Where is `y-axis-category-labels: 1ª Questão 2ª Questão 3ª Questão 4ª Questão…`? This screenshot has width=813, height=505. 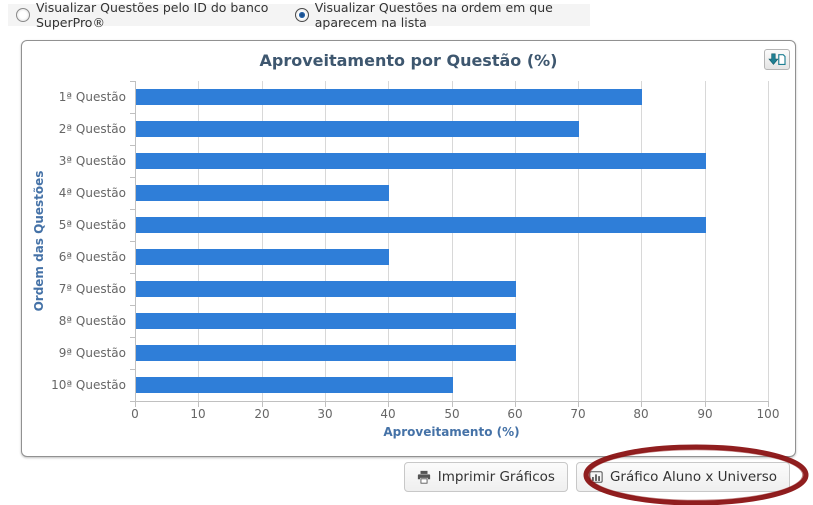 y-axis-category-labels: 1ª Questão 2ª Questão 3ª Questão 4ª Questão… is located at coordinates (74, 241).